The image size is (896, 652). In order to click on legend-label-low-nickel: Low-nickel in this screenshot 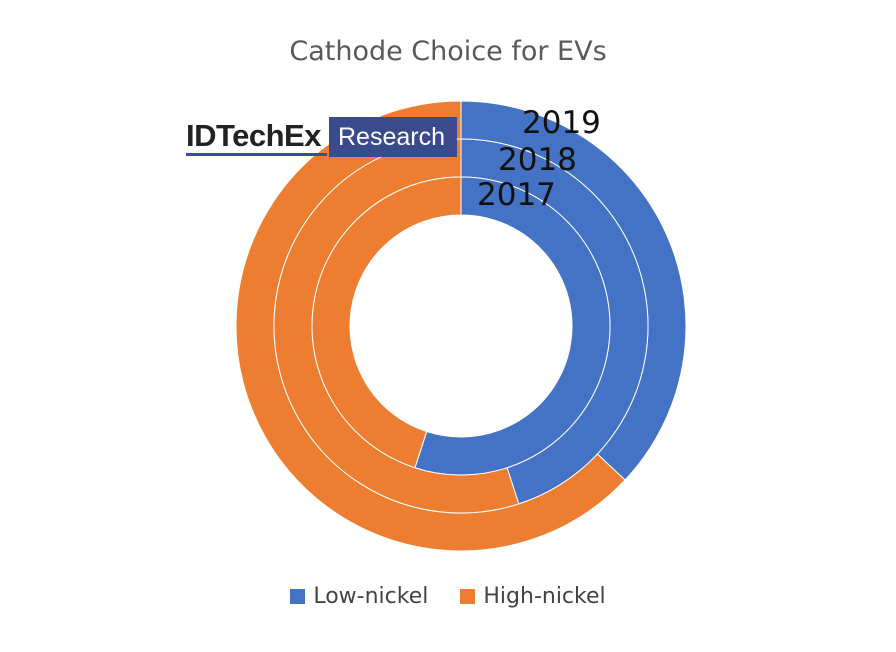, I will do `click(371, 596)`.